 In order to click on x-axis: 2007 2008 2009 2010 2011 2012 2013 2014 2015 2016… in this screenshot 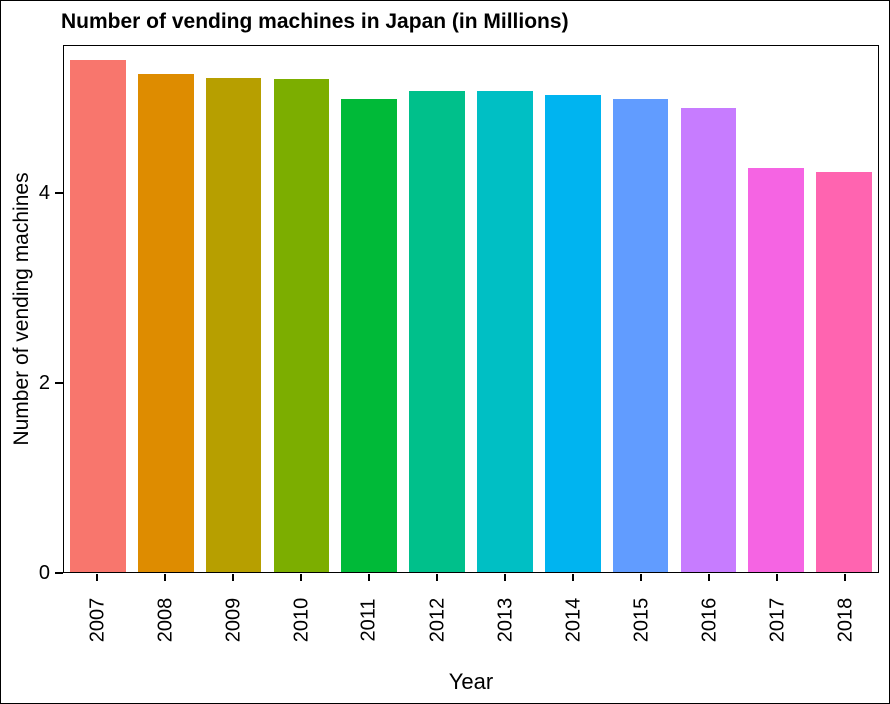, I will do `click(471, 616)`.